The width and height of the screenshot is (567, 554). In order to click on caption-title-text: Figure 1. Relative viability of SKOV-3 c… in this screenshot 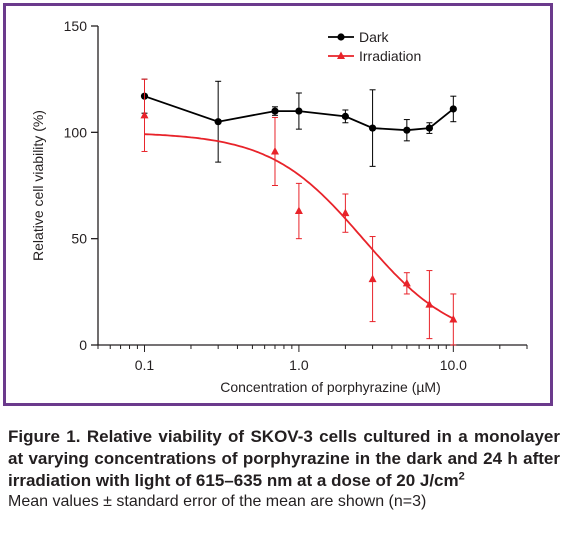, I will do `click(284, 458)`.